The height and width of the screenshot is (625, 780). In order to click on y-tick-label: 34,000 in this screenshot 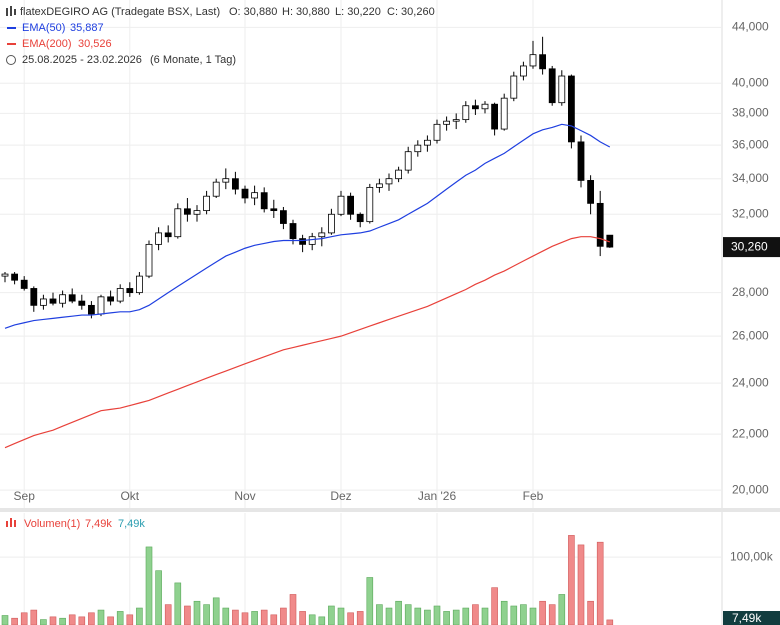, I will do `click(750, 178)`.